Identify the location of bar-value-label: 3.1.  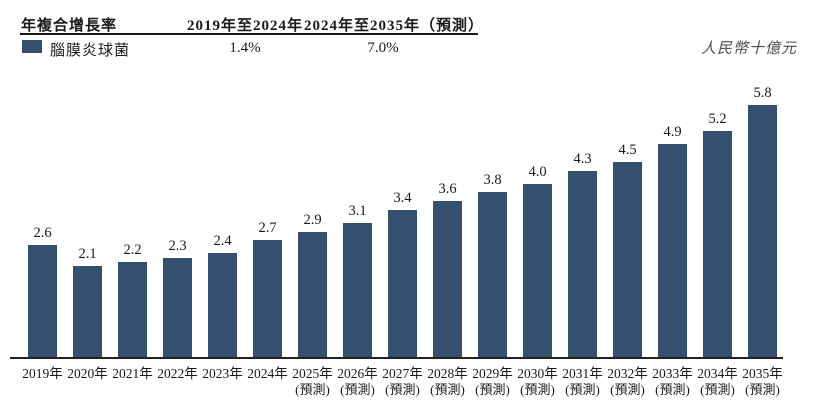
(357, 211).